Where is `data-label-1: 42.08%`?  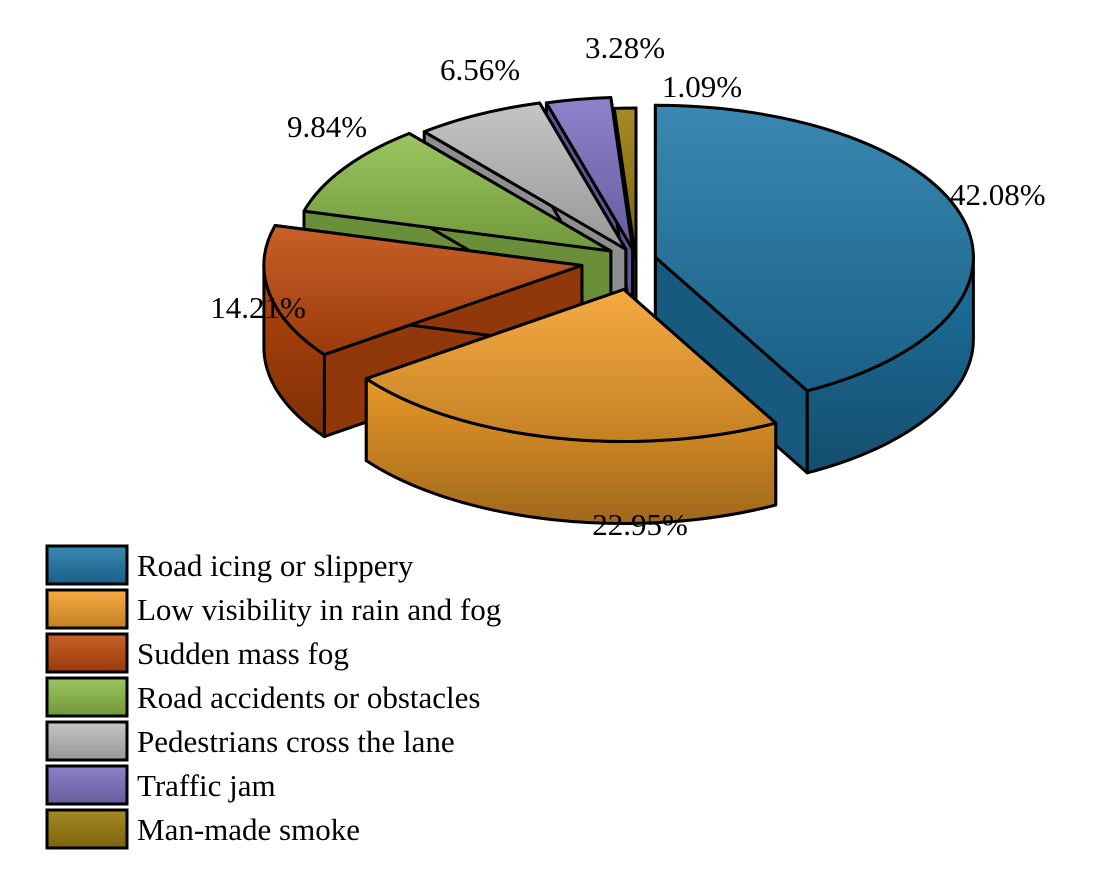
data-label-1: 42.08% is located at coordinates (998, 194).